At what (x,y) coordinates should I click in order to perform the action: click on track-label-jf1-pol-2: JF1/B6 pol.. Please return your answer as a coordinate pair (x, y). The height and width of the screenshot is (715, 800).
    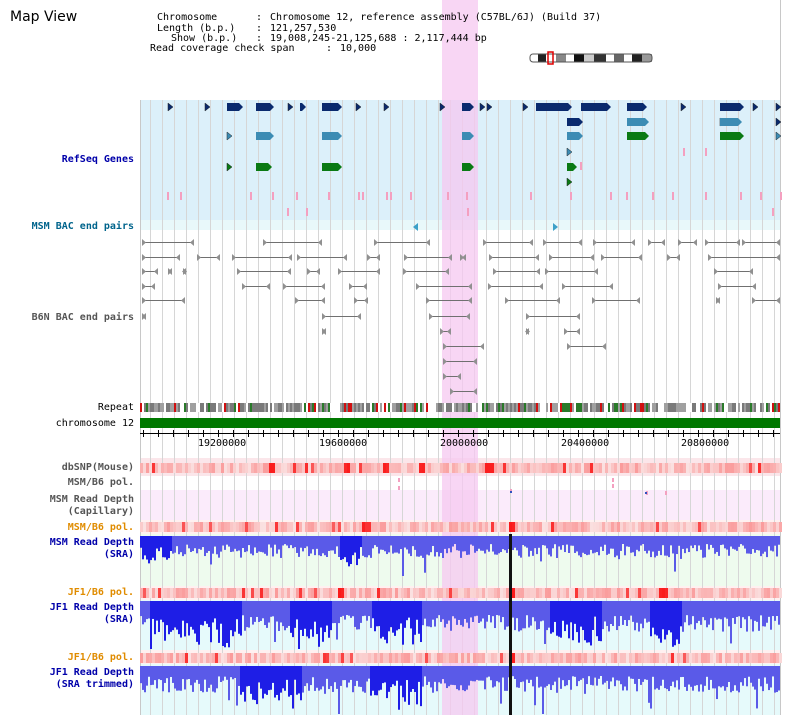
    Looking at the image, I should click on (100, 657).